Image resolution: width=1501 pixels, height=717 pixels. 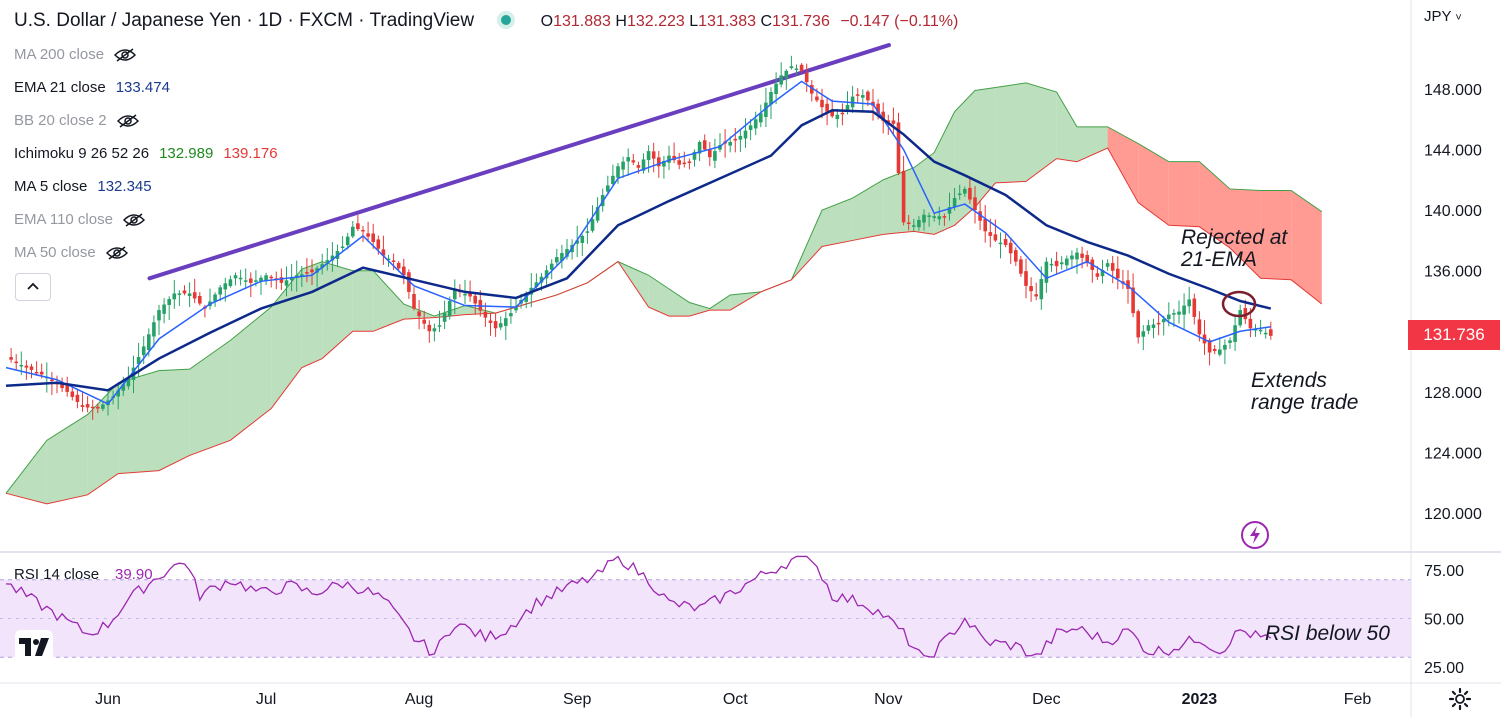 I want to click on price-tick-label: 136.000, so click(x=1453, y=272).